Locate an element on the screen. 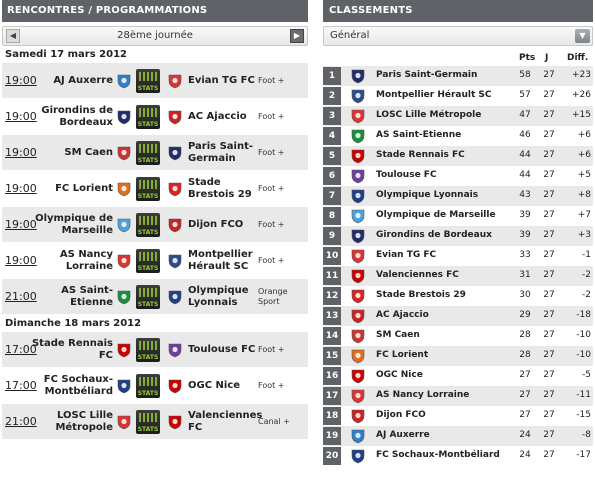 The width and height of the screenshot is (595, 483). club-name: AS Nancy Lorraine is located at coordinates (423, 395).